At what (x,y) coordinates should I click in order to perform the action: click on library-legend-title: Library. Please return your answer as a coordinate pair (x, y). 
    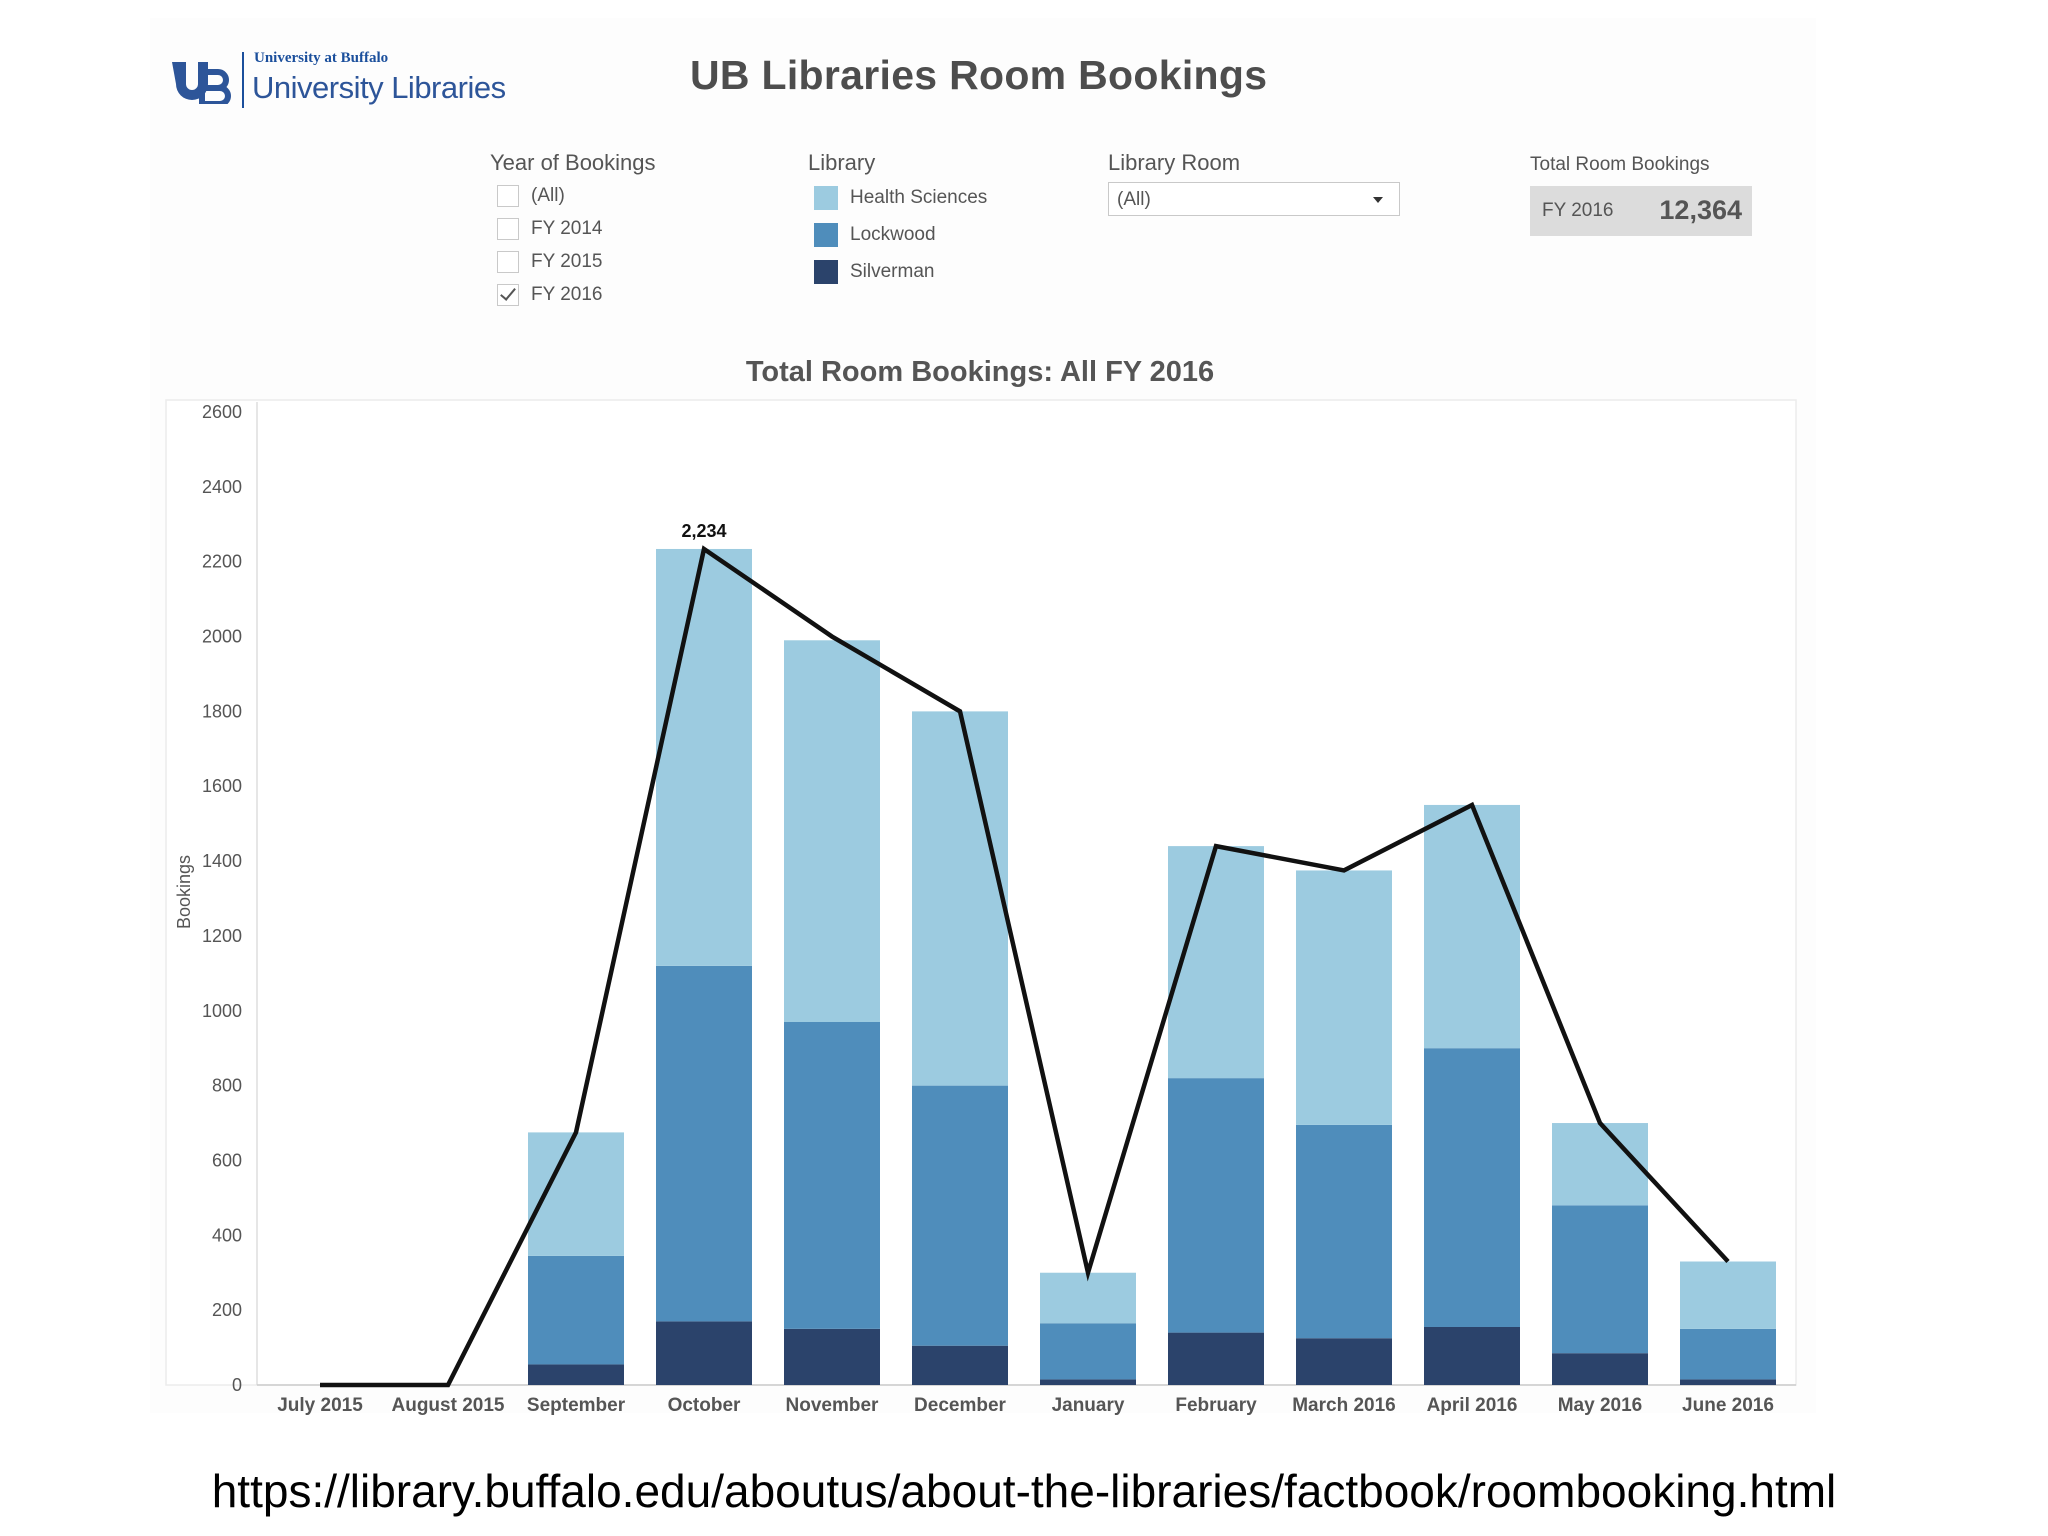
    Looking at the image, I should click on (842, 162).